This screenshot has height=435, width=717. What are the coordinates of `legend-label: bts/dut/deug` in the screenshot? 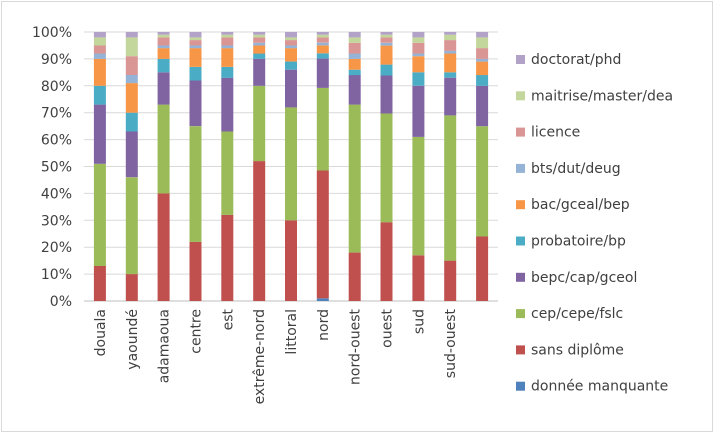 It's located at (576, 169).